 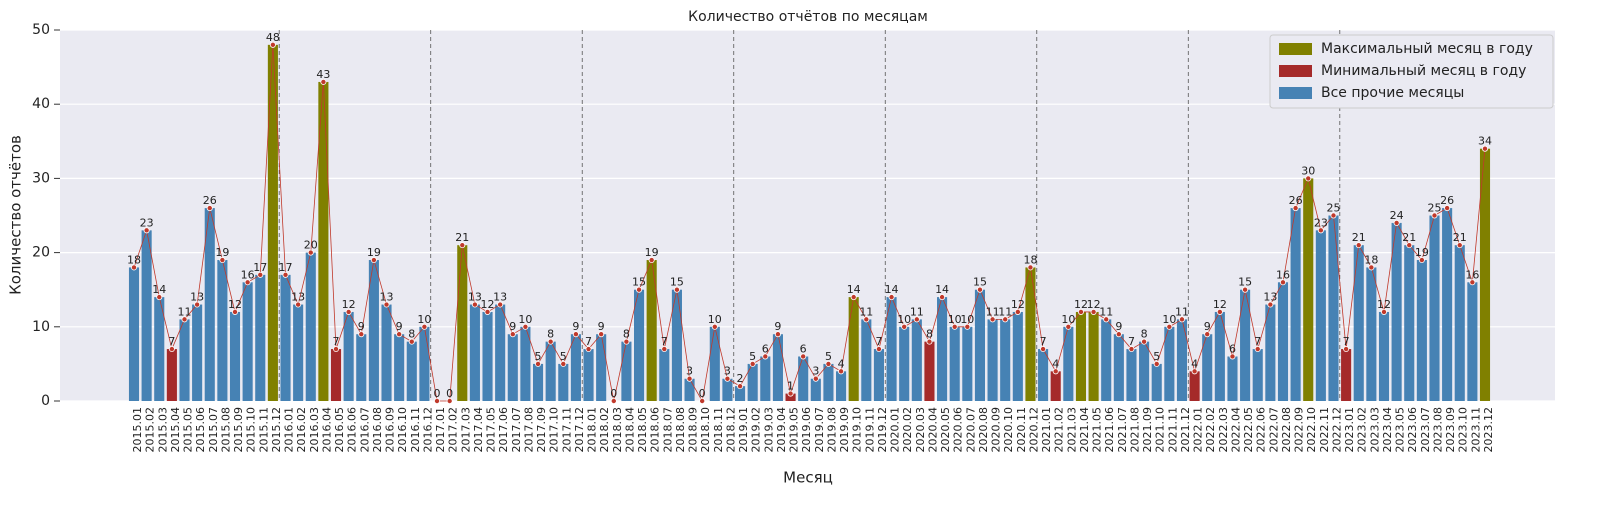 What do you see at coordinates (377, 430) in the screenshot?
I see `x-tick-label: 2016.08` at bounding box center [377, 430].